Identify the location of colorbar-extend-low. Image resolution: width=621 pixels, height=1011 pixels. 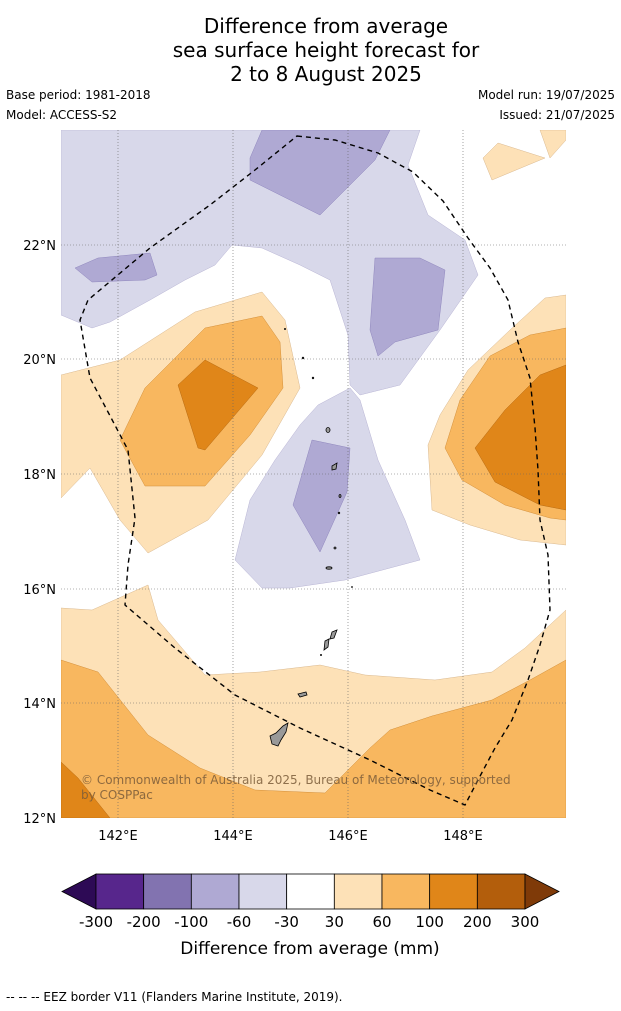
(79, 891).